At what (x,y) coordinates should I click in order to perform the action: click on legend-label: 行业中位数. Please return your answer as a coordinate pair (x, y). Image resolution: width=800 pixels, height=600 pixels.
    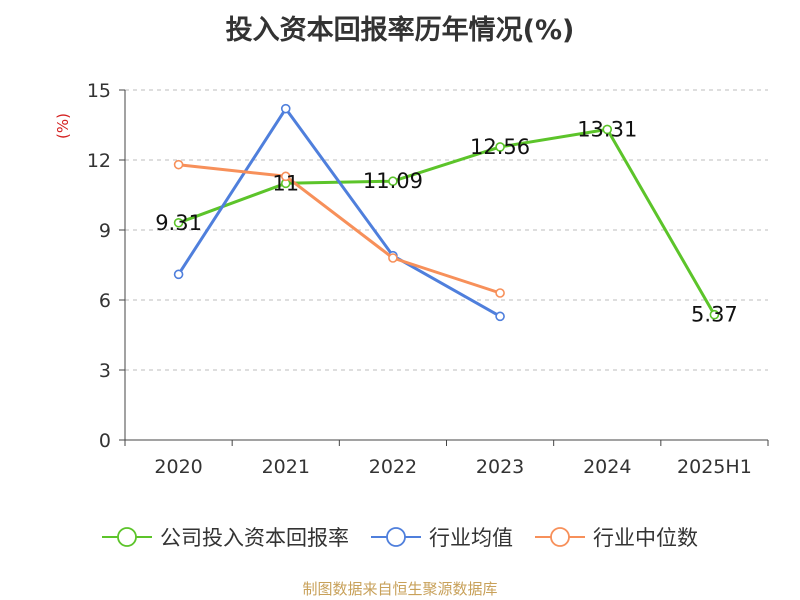
    Looking at the image, I should click on (645, 538).